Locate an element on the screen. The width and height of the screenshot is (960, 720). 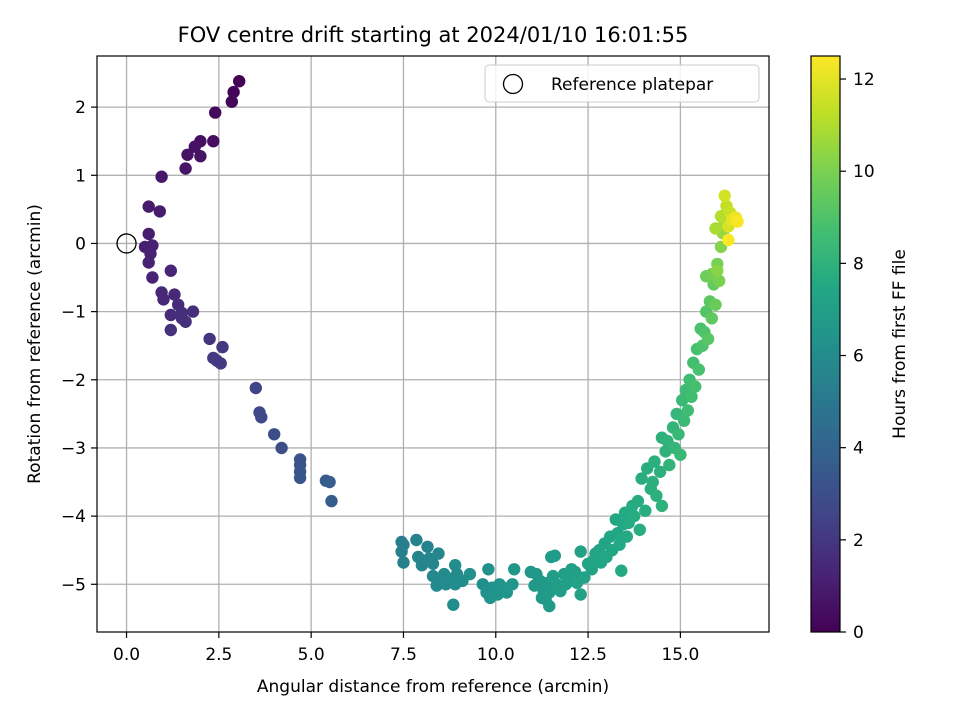
x-tick-label: 12.5 is located at coordinates (588, 655).